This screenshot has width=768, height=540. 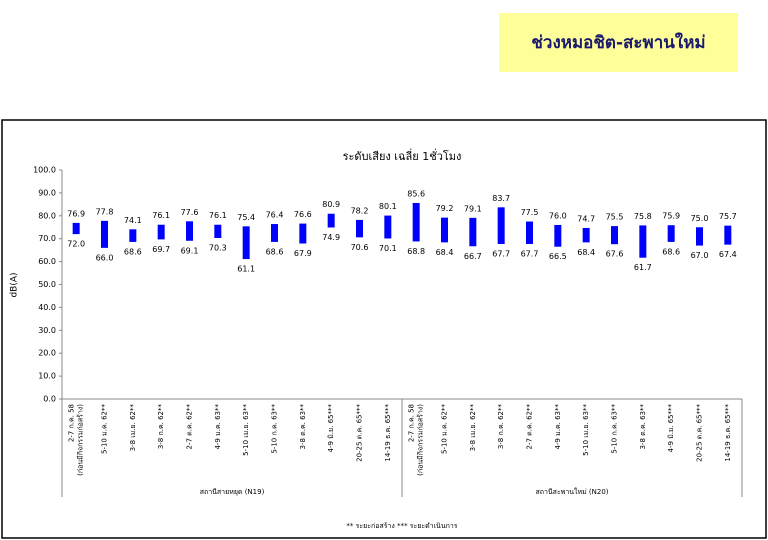 I want to click on value-label: 74.7, so click(x=586, y=218).